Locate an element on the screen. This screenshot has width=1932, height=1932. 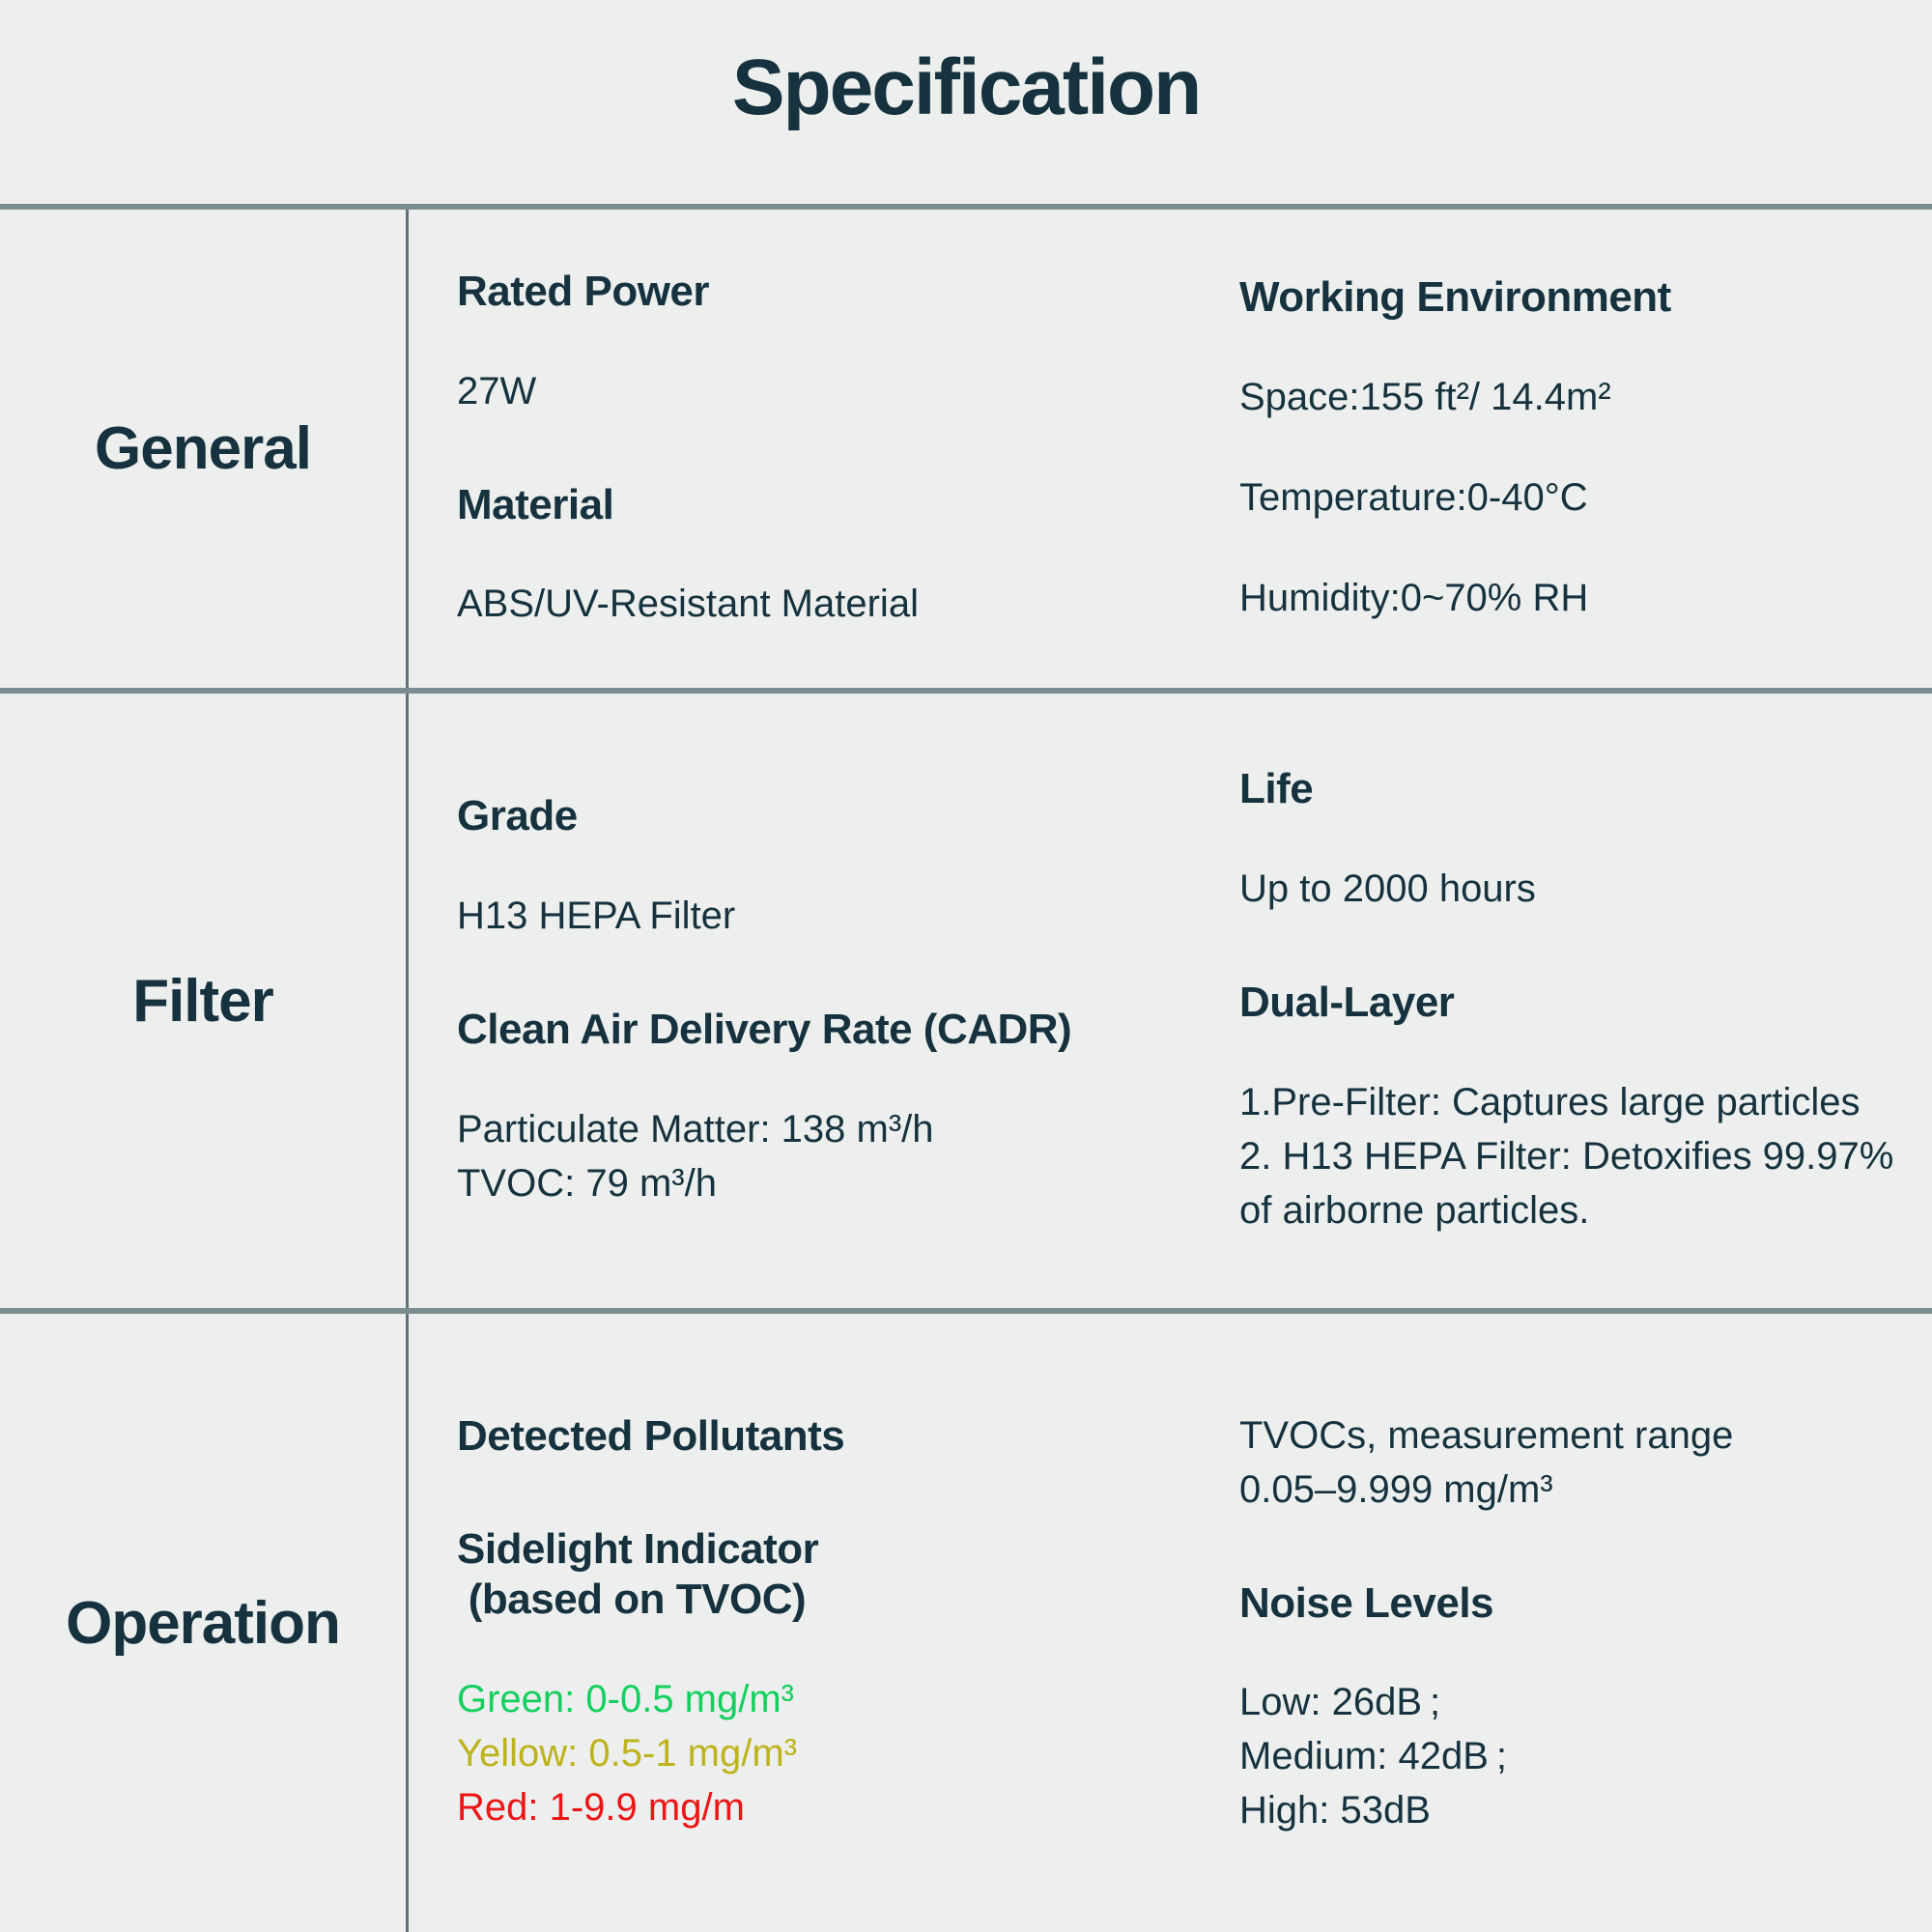
section-label-cell: Filter is located at coordinates (204, 1001).